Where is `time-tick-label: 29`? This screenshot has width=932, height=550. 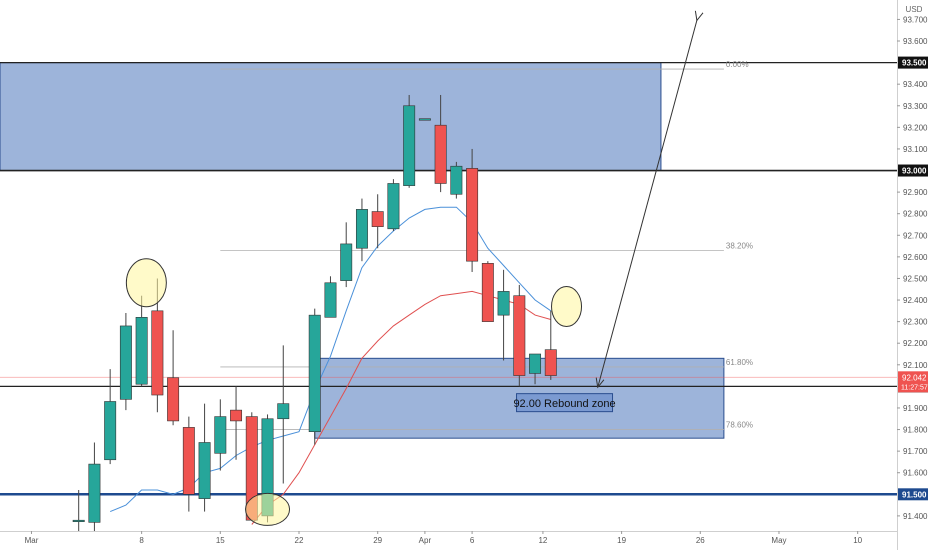 time-tick-label: 29 is located at coordinates (377, 540).